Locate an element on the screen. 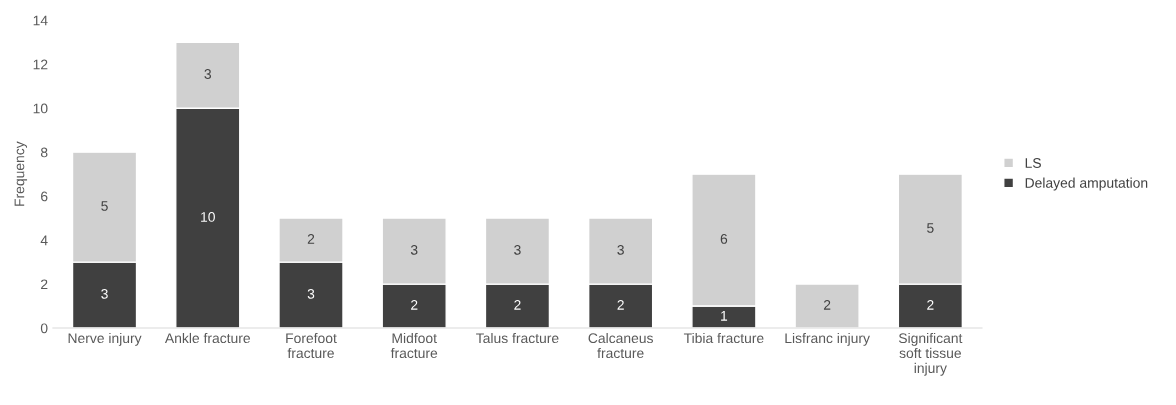  y-tick-label: 8 is located at coordinates (44, 152).